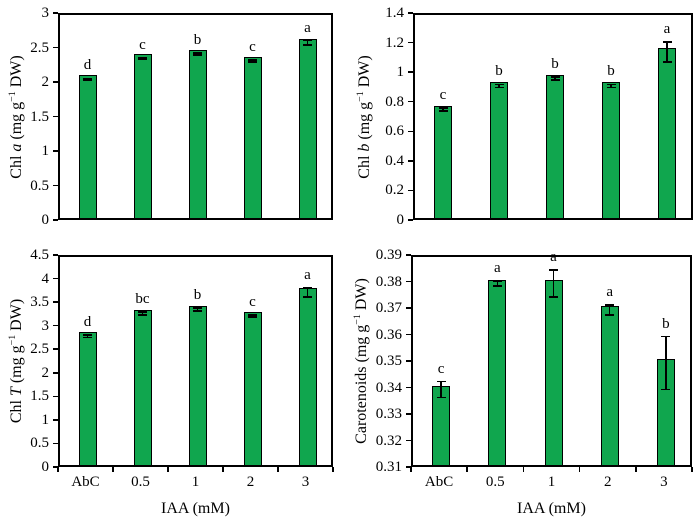  What do you see at coordinates (87, 65) in the screenshot?
I see `significance-letter: d` at bounding box center [87, 65].